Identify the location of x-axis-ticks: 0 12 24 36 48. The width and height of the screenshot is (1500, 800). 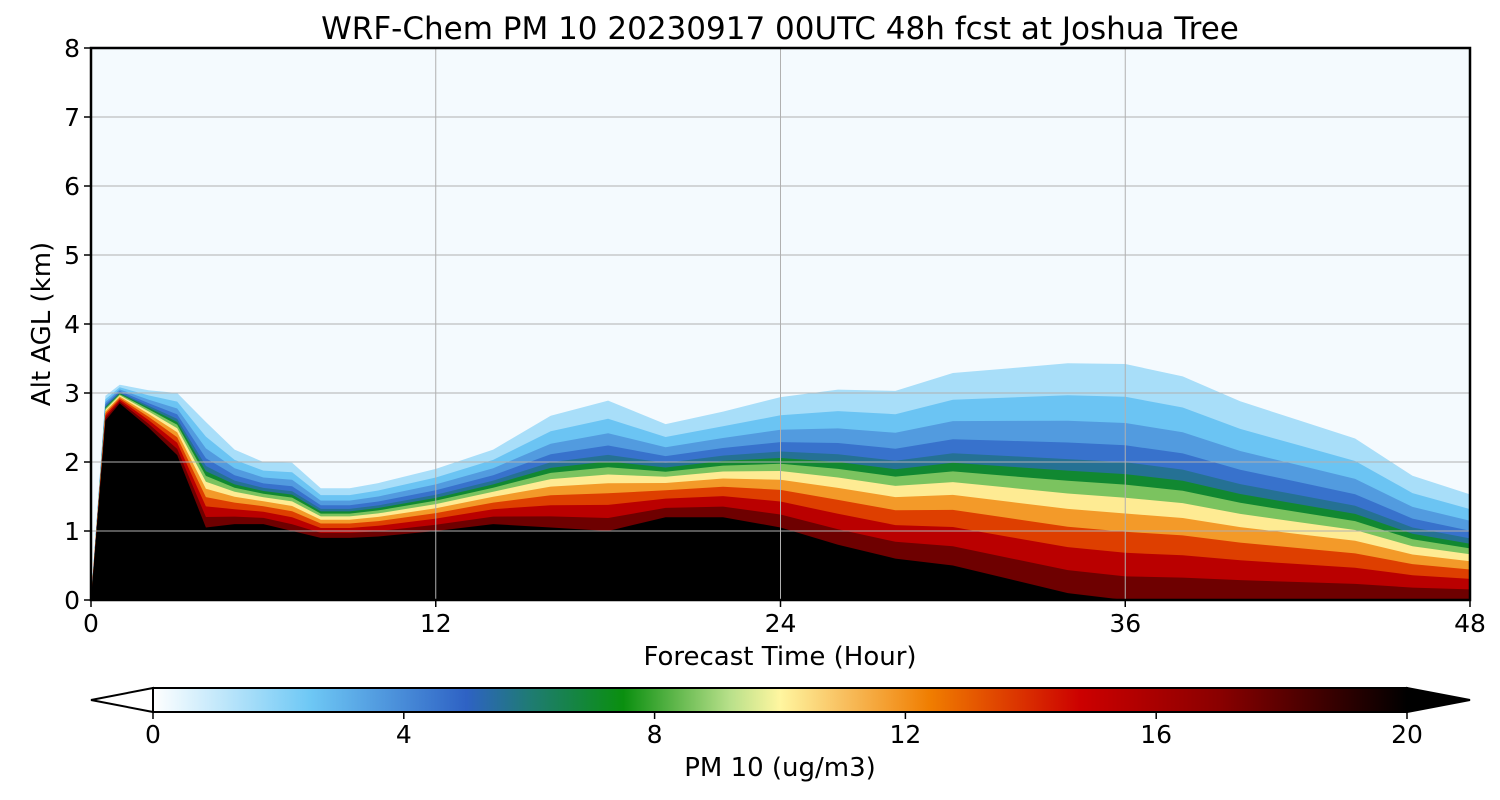
(784, 619).